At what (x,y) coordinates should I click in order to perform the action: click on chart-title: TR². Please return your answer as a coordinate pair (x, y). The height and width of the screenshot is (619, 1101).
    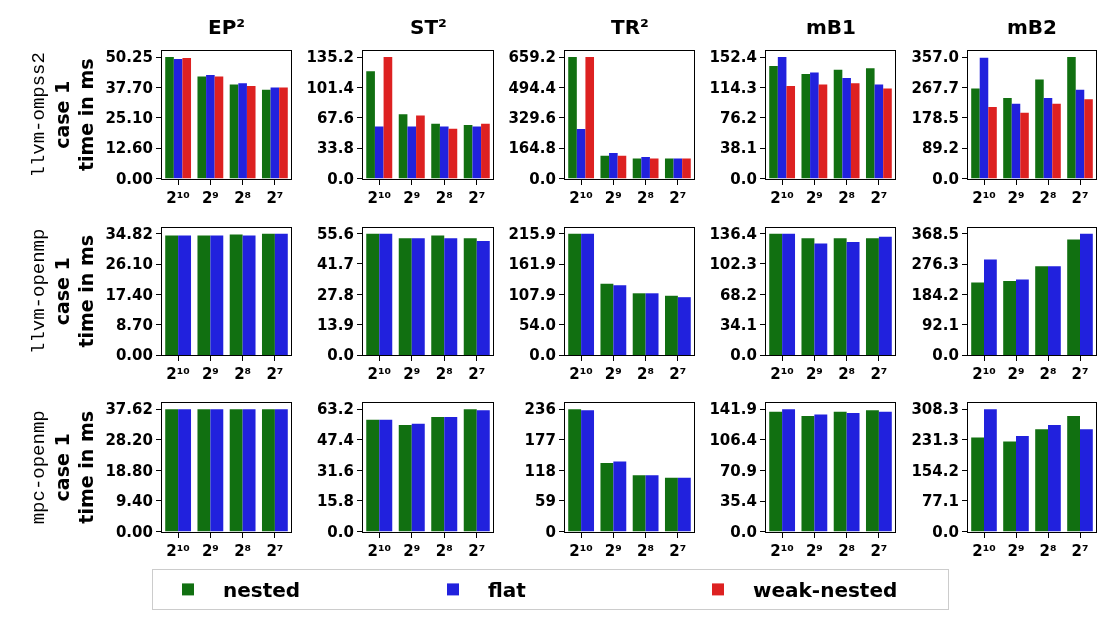
    Looking at the image, I should click on (630, 27).